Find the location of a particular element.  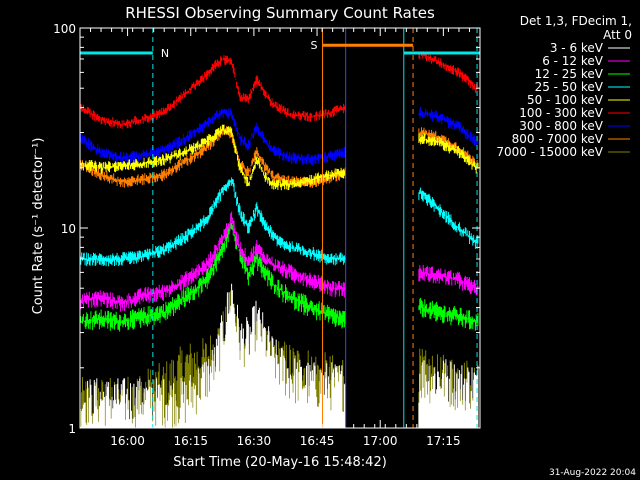

x-tick-label: 16:45 is located at coordinates (317, 441).